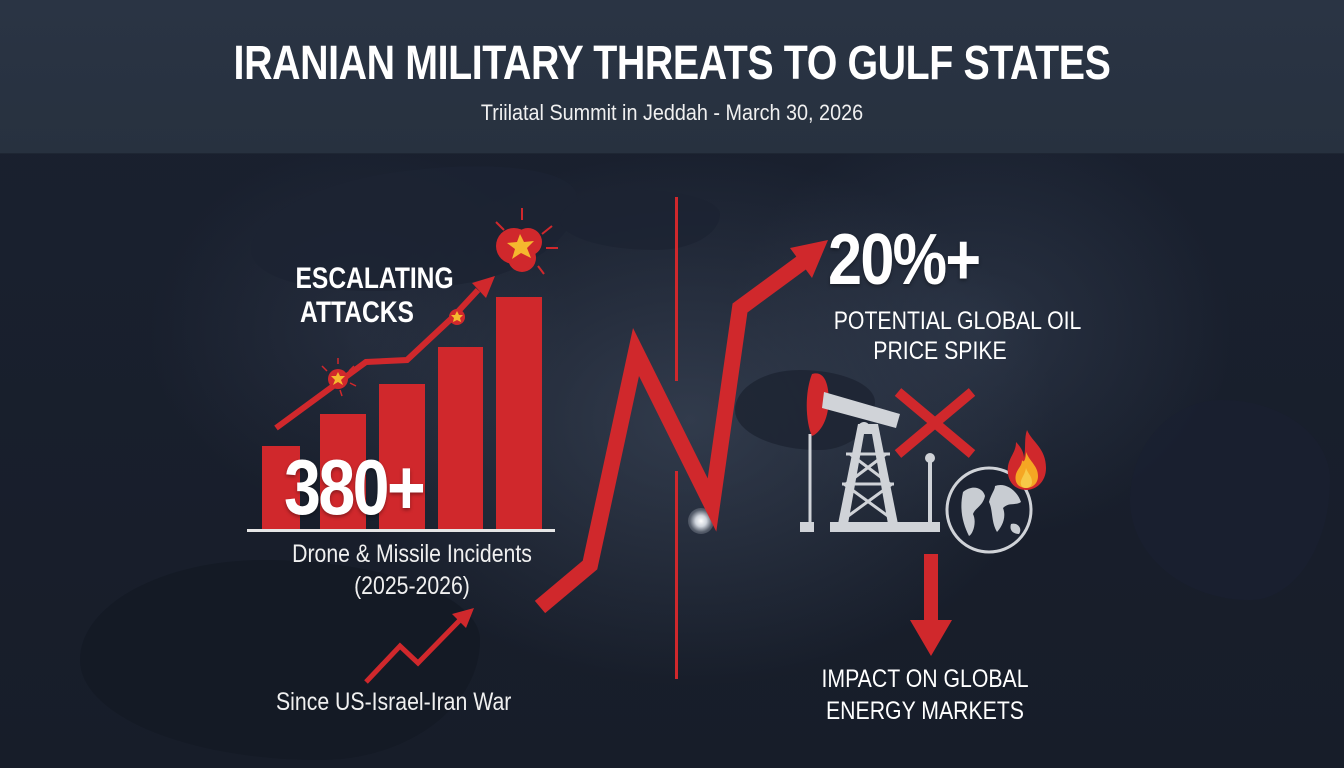 The width and height of the screenshot is (1344, 768). Describe the element at coordinates (676, 575) in the screenshot. I see `divider-line-bottom` at that location.